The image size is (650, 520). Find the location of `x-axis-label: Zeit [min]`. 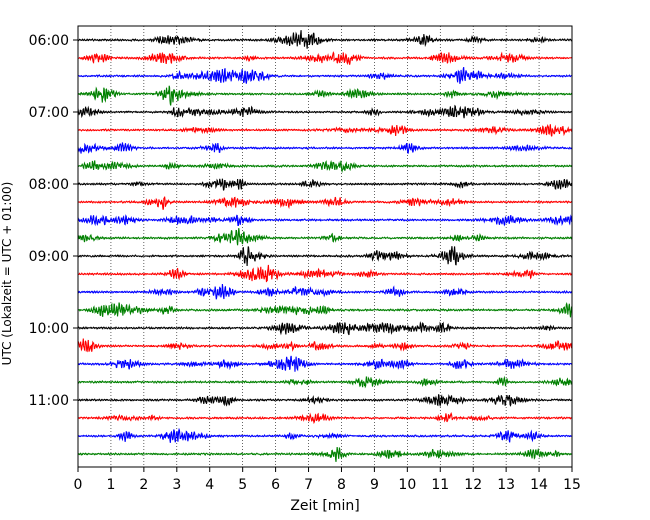

x-axis-label: Zeit [min] is located at coordinates (324, 506).